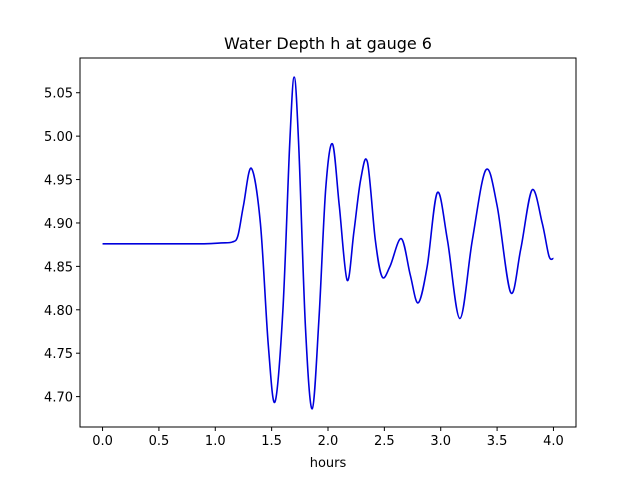 This screenshot has width=640, height=480. Describe the element at coordinates (58, 137) in the screenshot. I see `y-tick-label: 5.00` at that location.